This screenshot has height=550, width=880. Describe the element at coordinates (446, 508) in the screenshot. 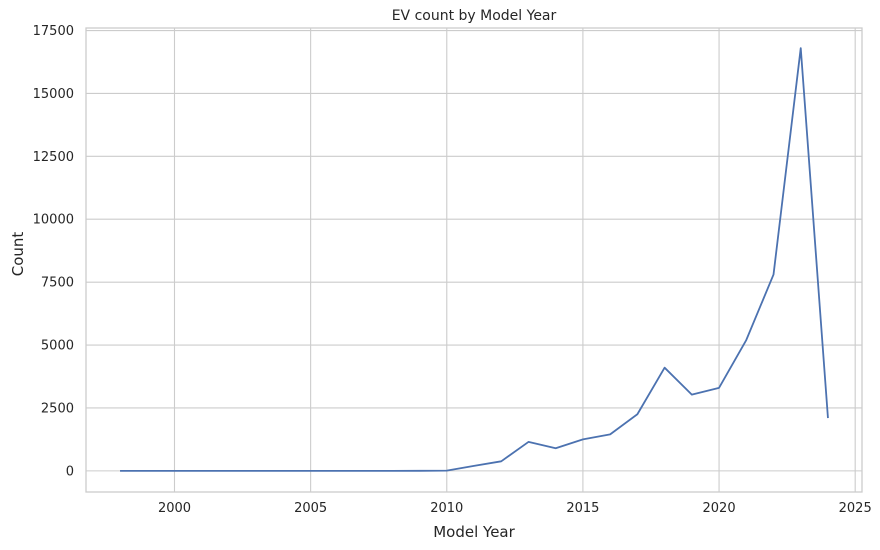

I see `x-tick-label: 2010` at that location.